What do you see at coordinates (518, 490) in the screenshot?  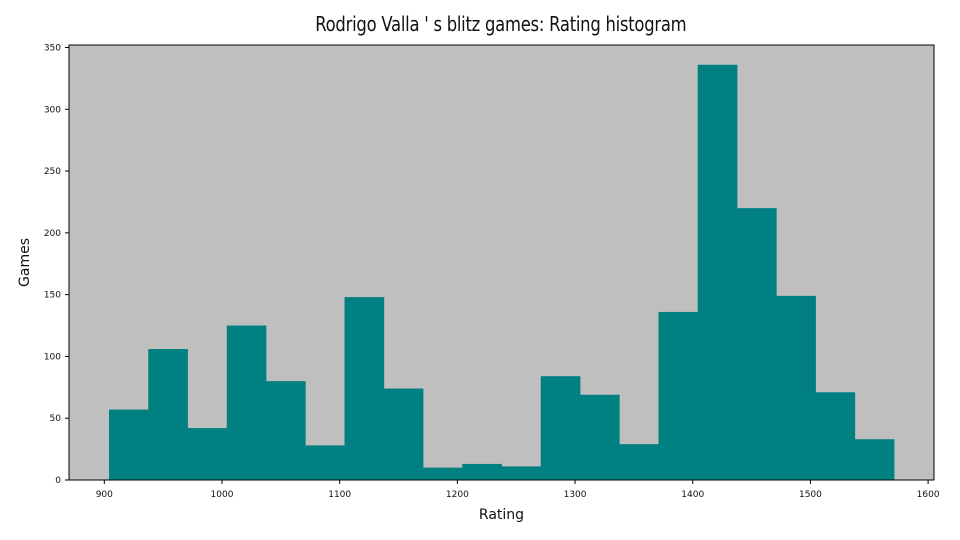 I see `x-axis: 900 1000 1100 1200 1300 1400 1500 1600` at bounding box center [518, 490].